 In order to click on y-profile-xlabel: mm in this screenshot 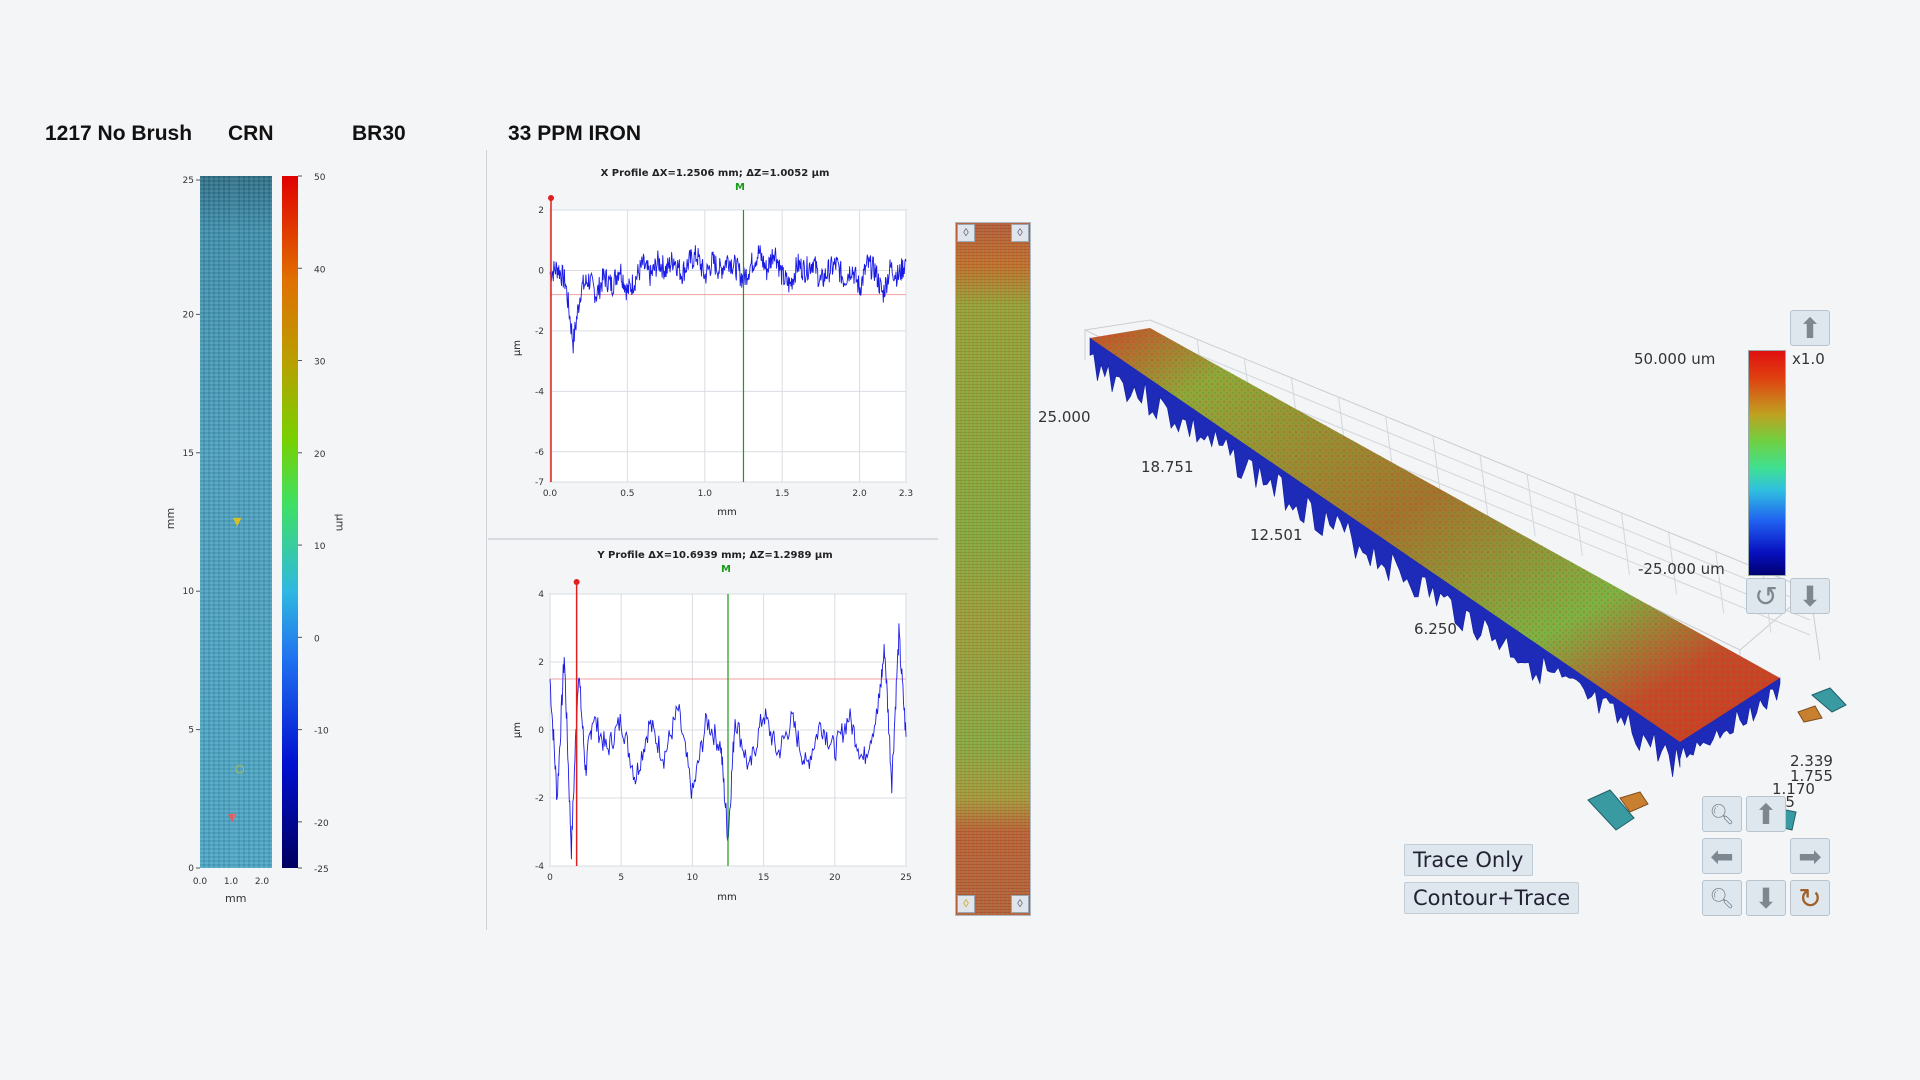, I will do `click(726, 897)`.